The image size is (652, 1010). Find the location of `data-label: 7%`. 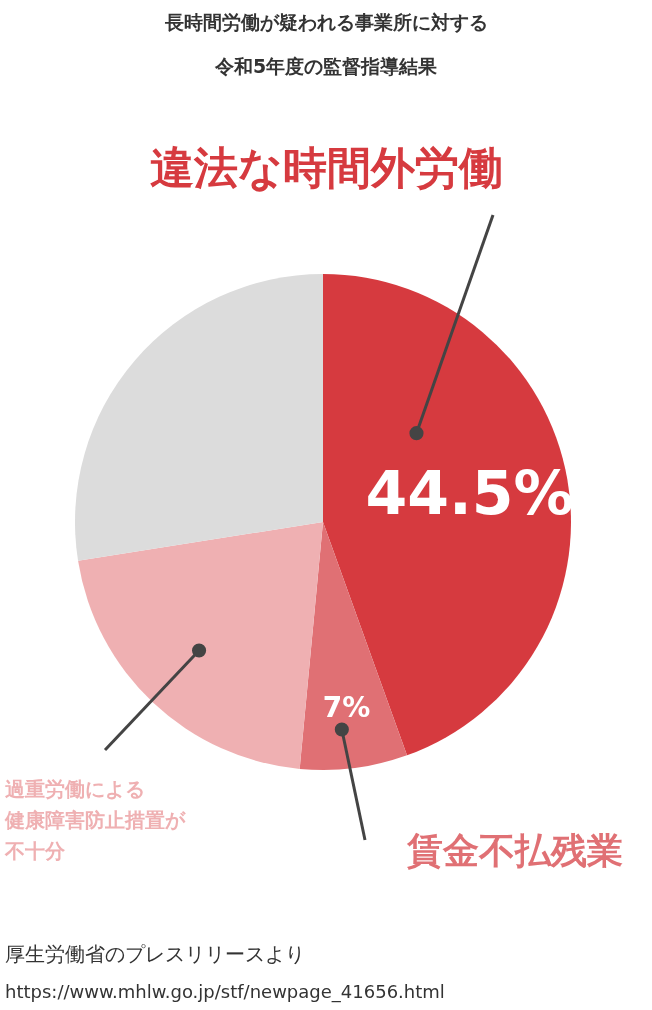

data-label: 7% is located at coordinates (346, 707).